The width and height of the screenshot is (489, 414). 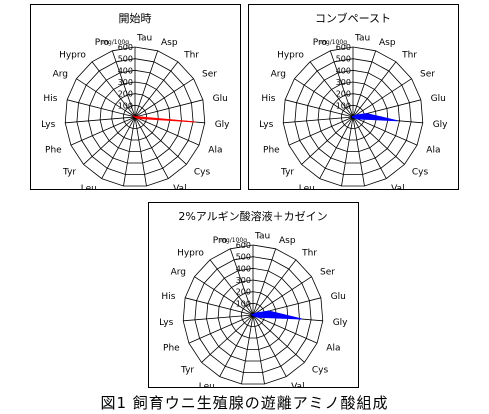 What do you see at coordinates (135, 18) in the screenshot?
I see `chart-title: 開始時` at bounding box center [135, 18].